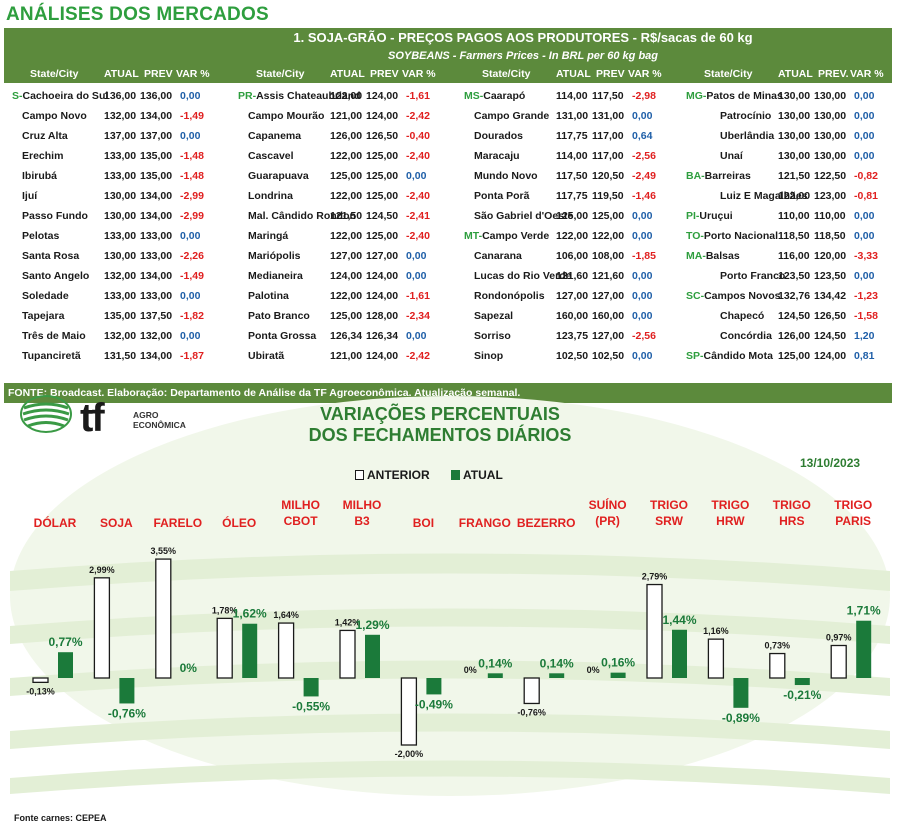 Image resolution: width=902 pixels, height=831 pixels. Describe the element at coordinates (830, 196) in the screenshot. I see `price-cell: 123,00` at that location.